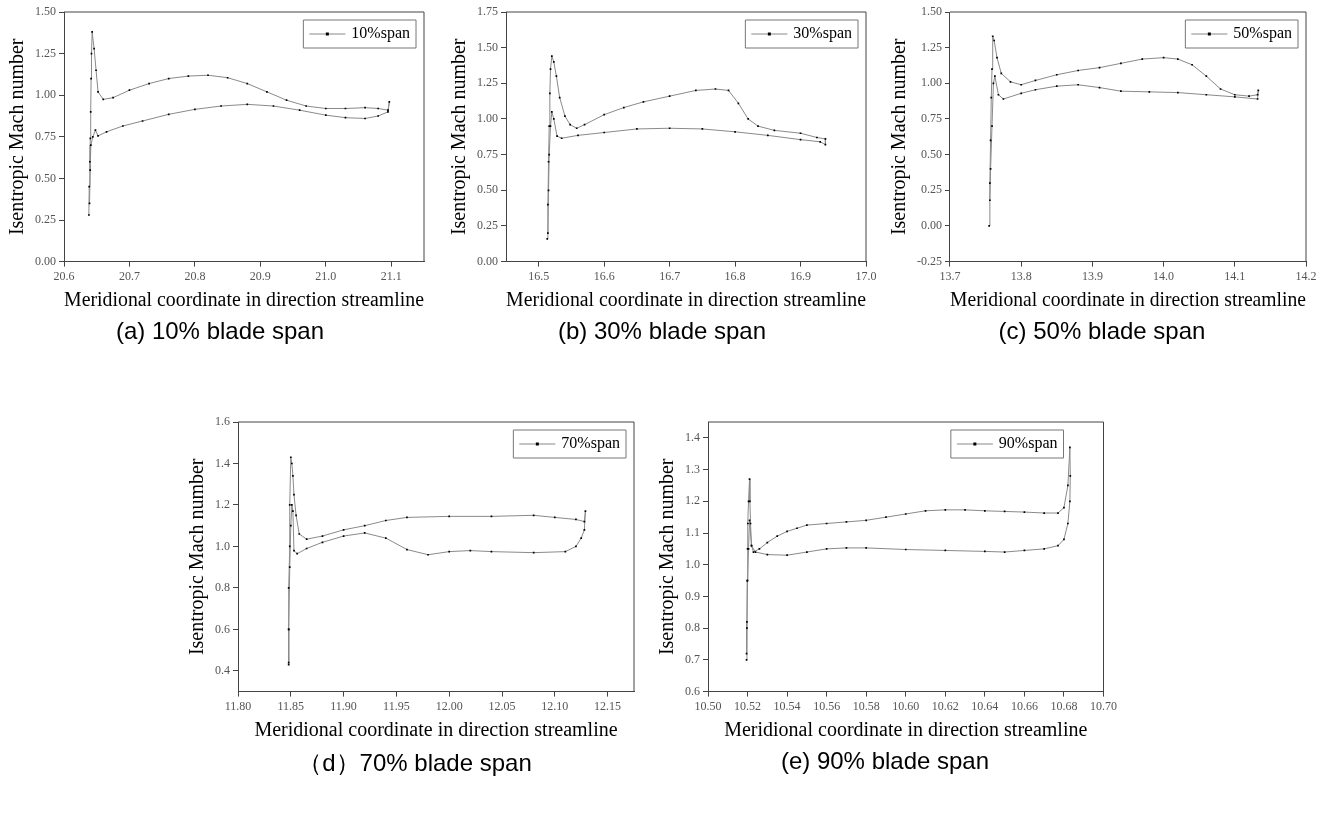  I want to click on x-tick-label: 12.10, so click(555, 705).